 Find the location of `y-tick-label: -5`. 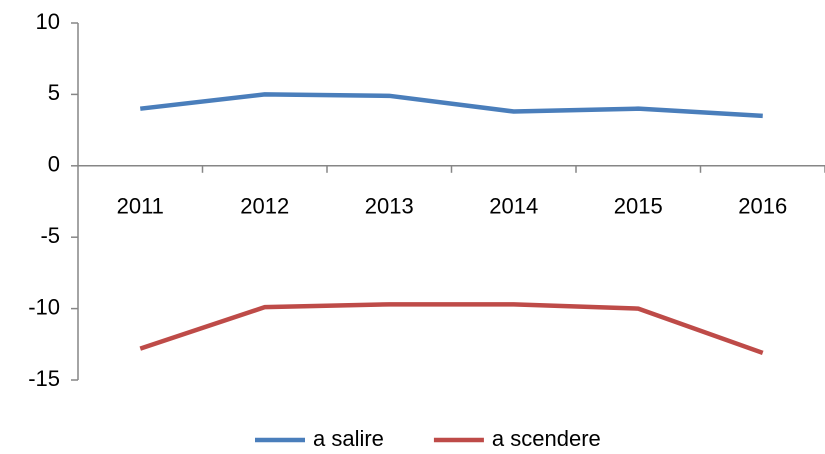

y-tick-label: -5 is located at coordinates (50, 235).